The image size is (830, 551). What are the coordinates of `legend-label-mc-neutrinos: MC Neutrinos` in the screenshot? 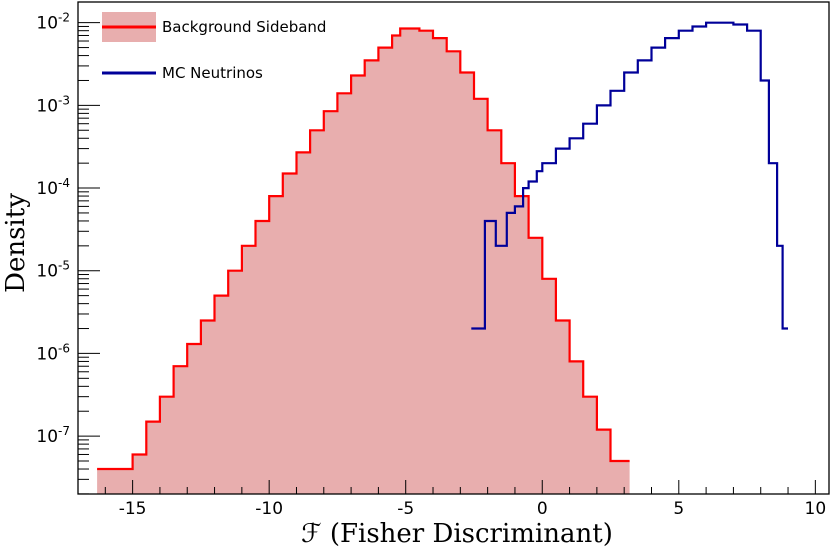 It's located at (212, 73).